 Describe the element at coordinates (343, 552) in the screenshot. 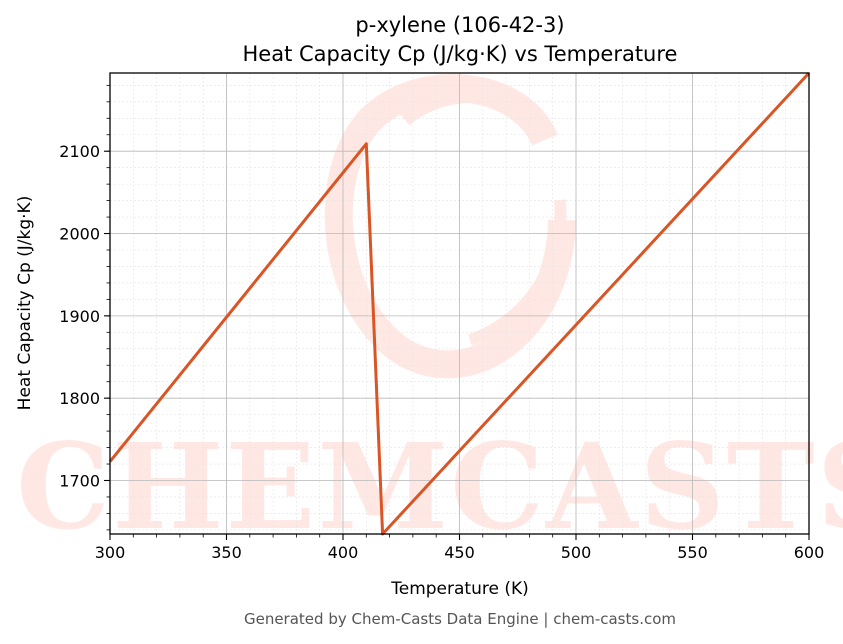

I see `x-tick-label: 400` at that location.